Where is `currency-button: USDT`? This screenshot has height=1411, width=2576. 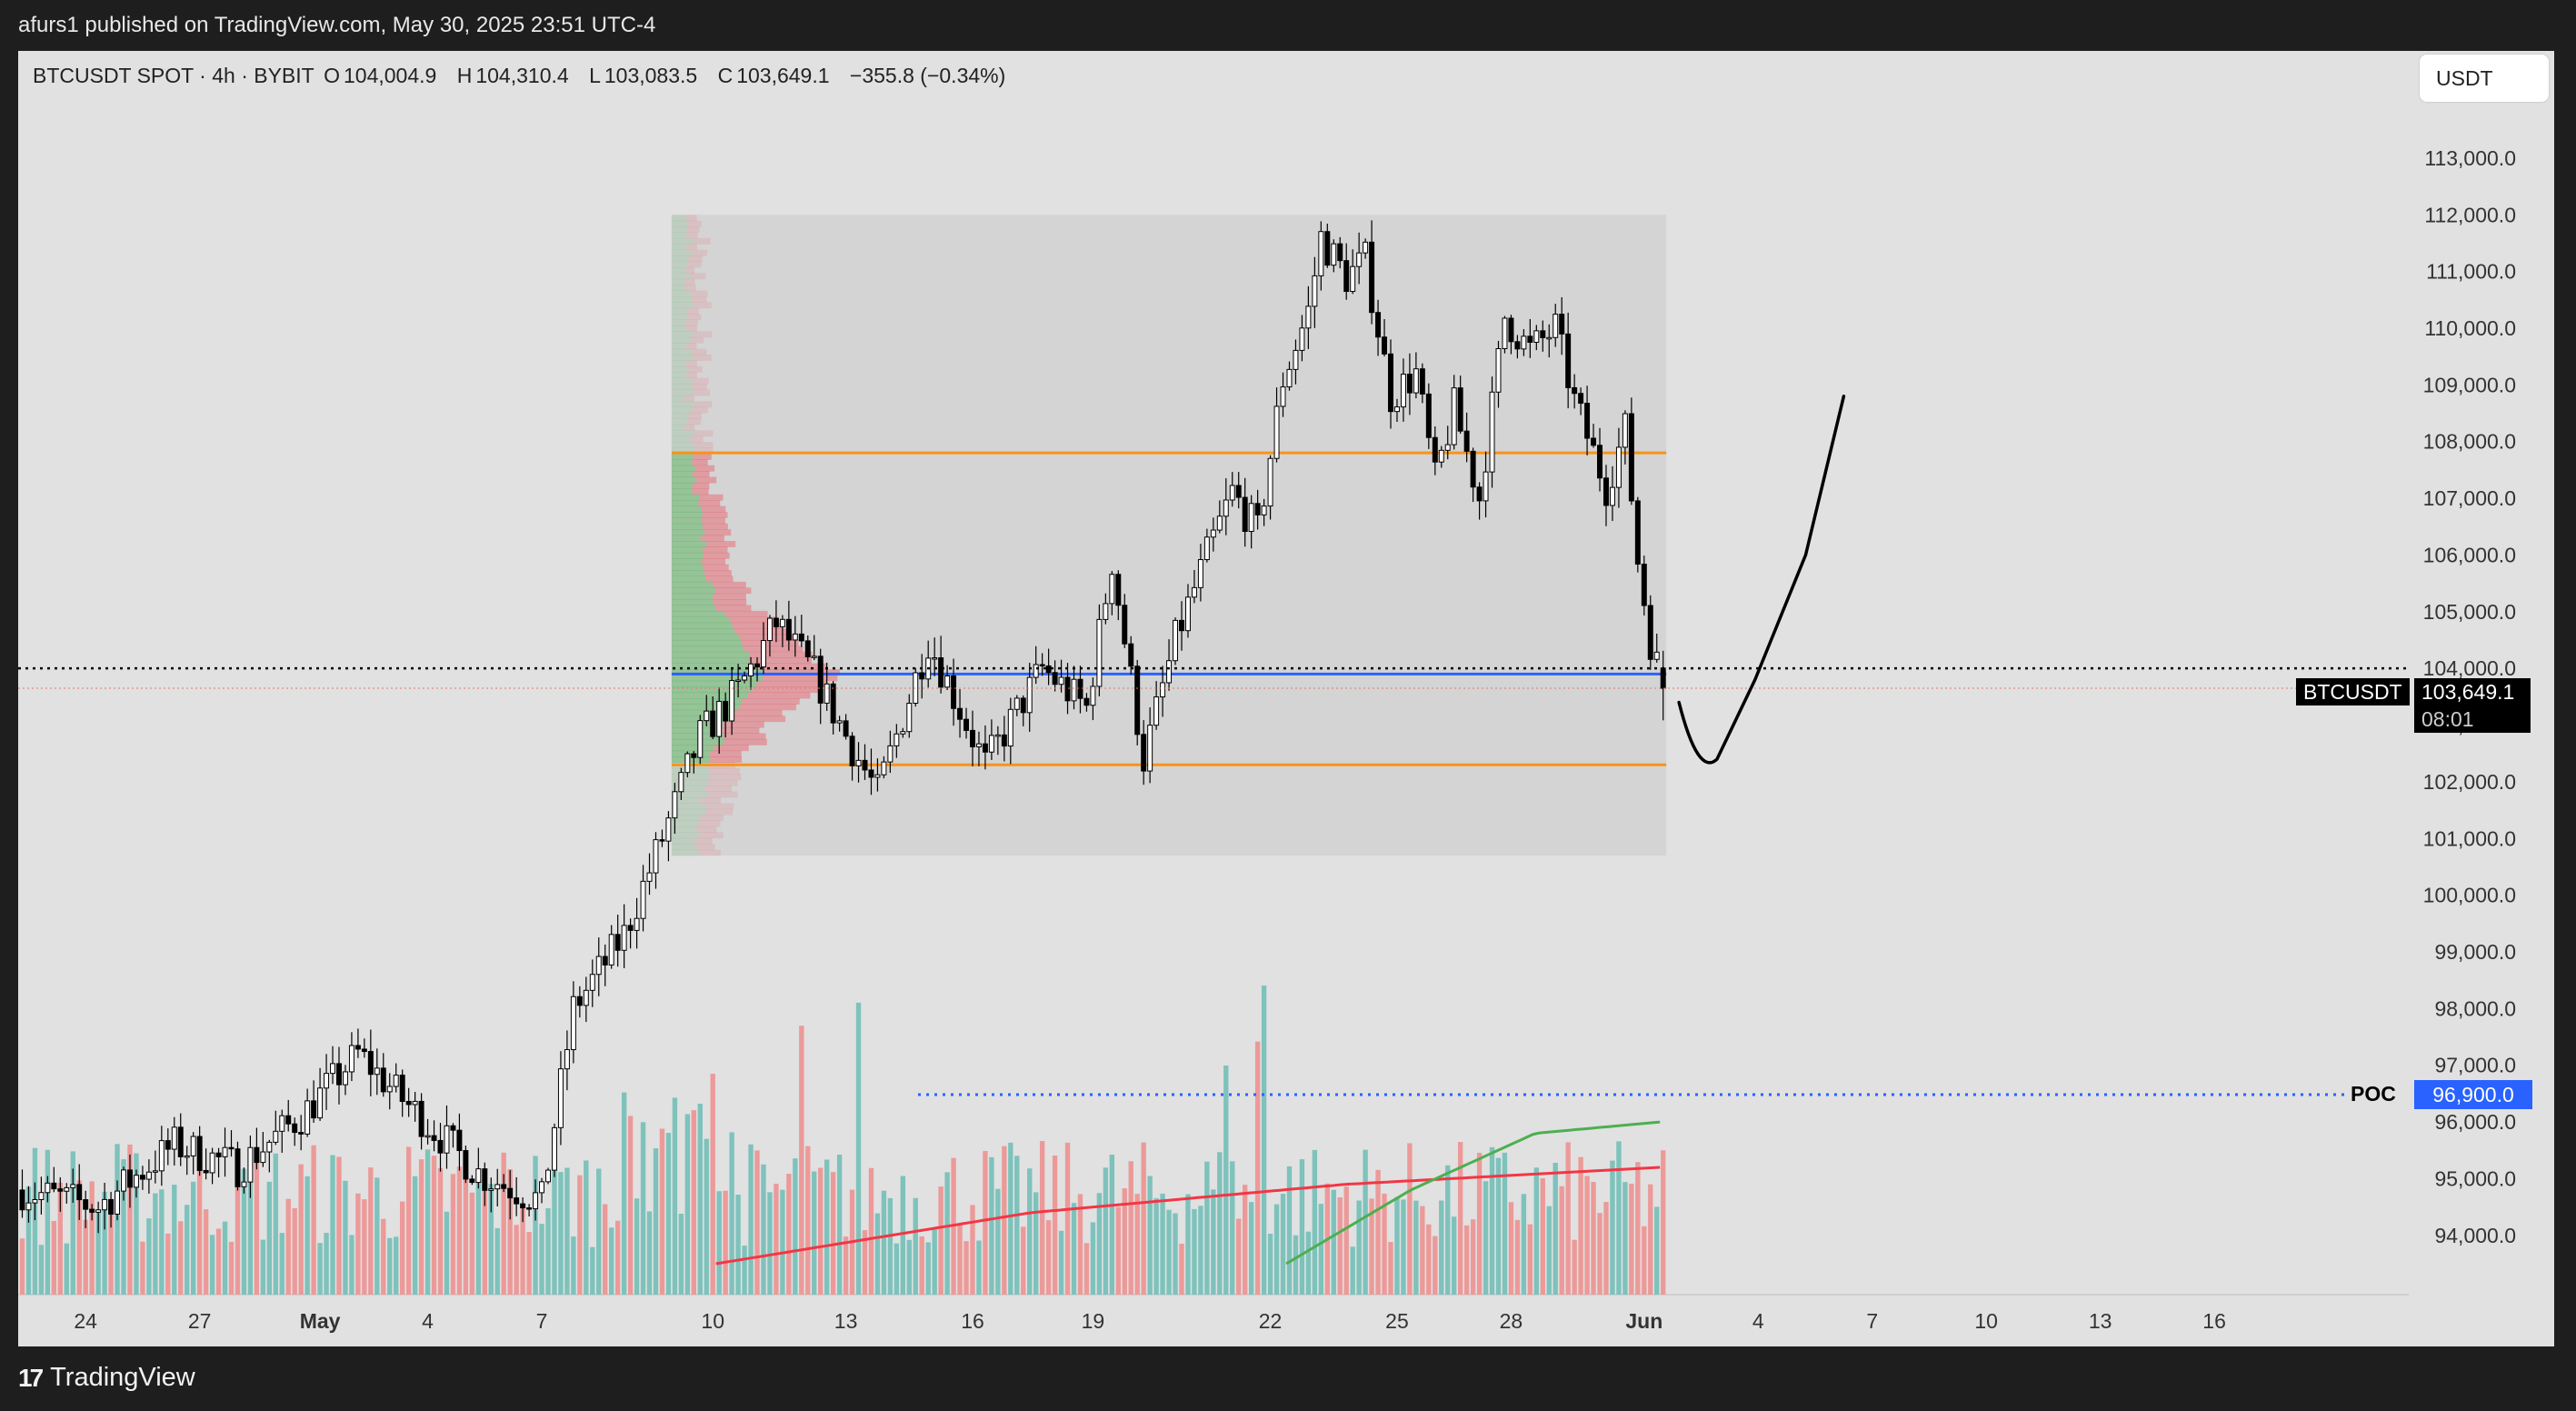
currency-button: USDT is located at coordinates (2484, 78).